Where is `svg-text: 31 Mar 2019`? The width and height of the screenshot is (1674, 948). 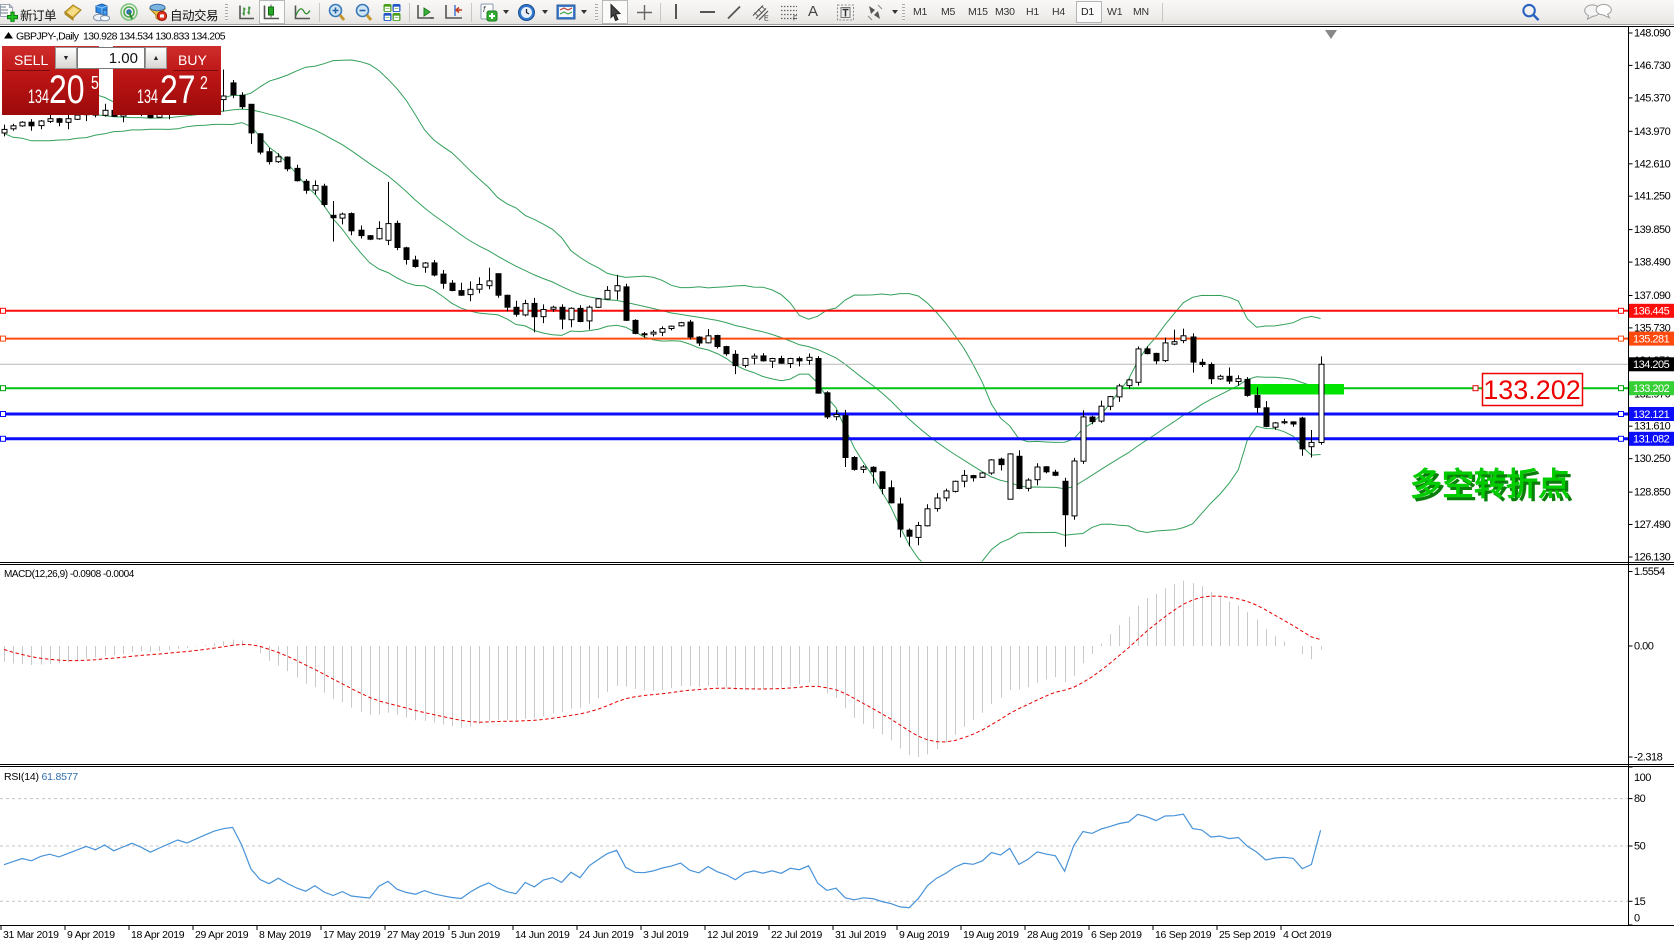
svg-text: 31 Mar 2019 is located at coordinates (31, 935).